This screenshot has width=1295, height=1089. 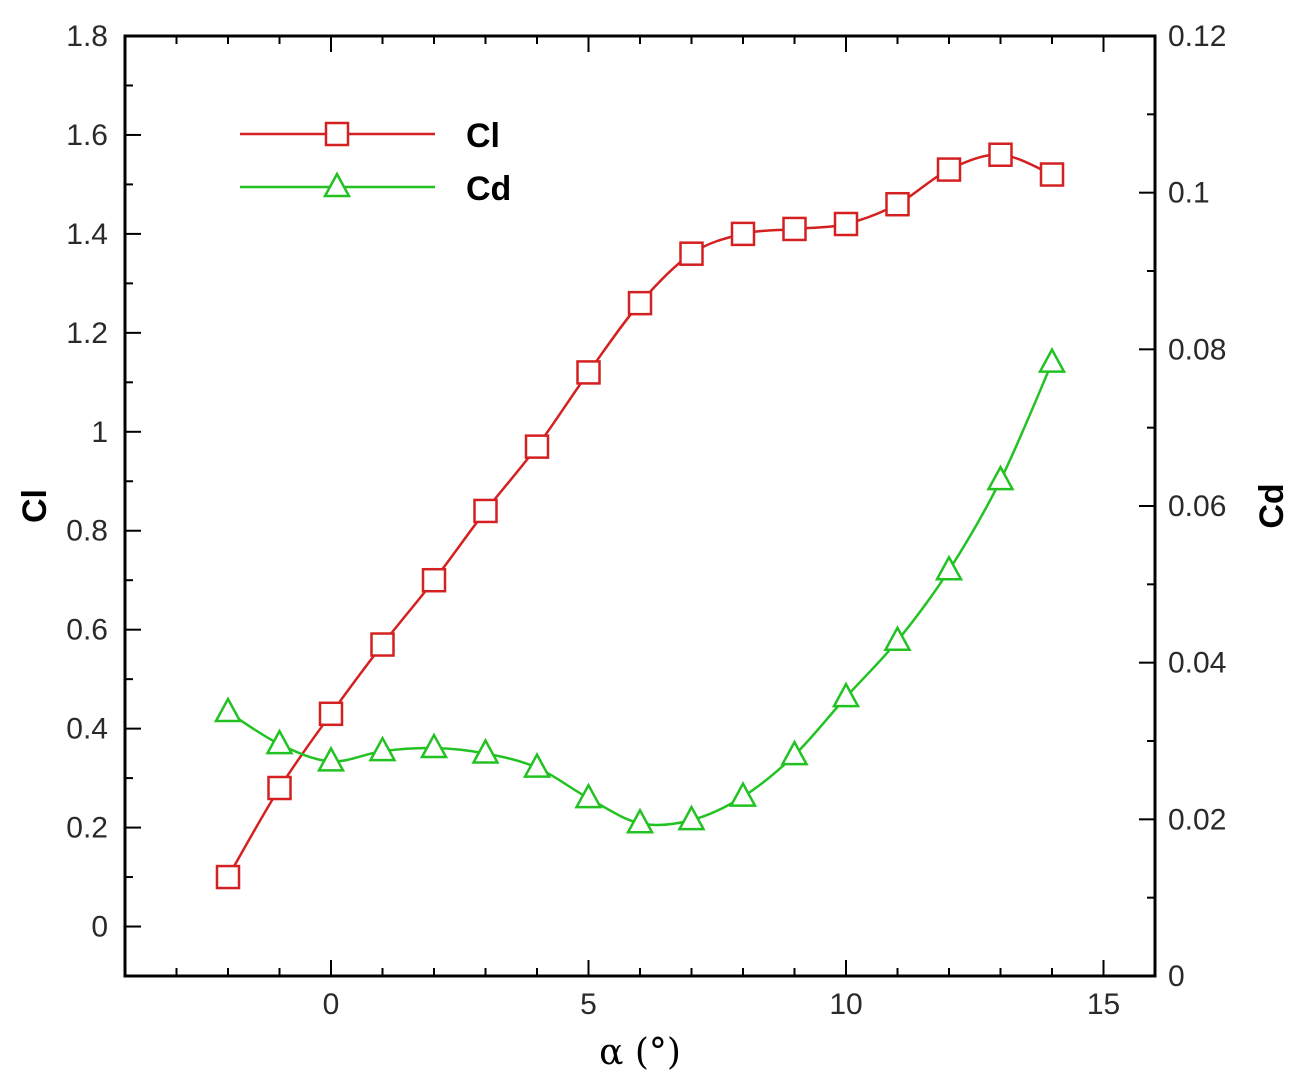 What do you see at coordinates (1197, 663) in the screenshot?
I see `y-right-tick-label: 0.04` at bounding box center [1197, 663].